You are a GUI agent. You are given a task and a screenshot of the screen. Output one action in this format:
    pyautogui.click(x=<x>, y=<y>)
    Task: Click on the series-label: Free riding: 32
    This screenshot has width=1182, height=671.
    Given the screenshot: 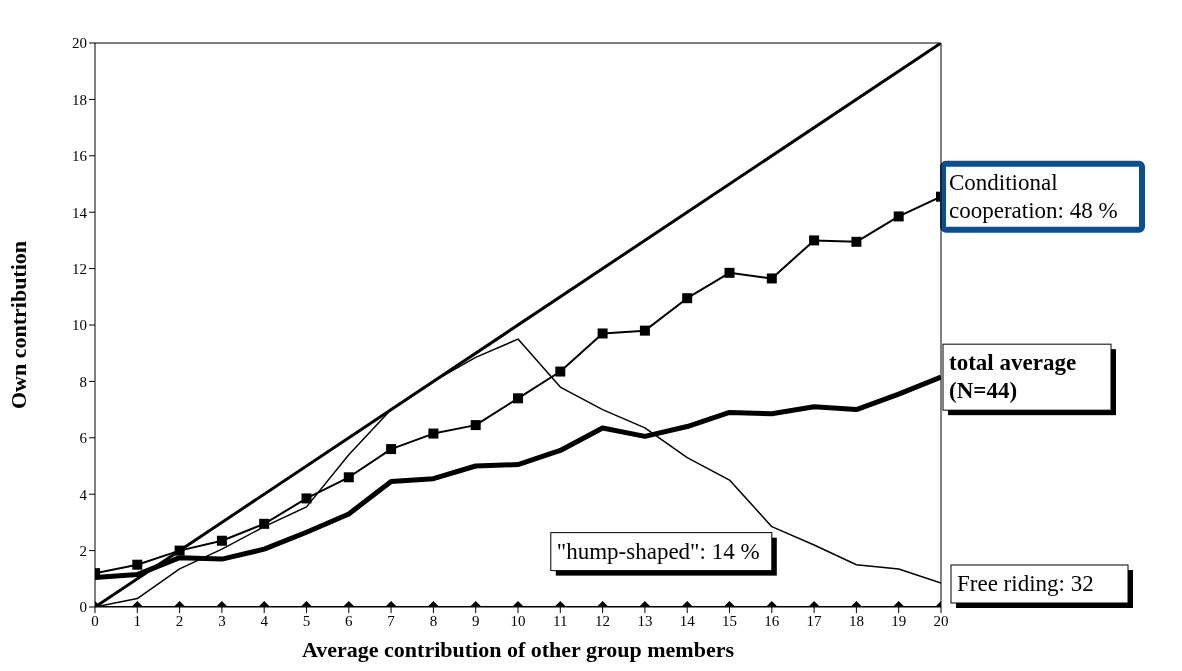 What is the action you would take?
    pyautogui.click(x=1025, y=583)
    